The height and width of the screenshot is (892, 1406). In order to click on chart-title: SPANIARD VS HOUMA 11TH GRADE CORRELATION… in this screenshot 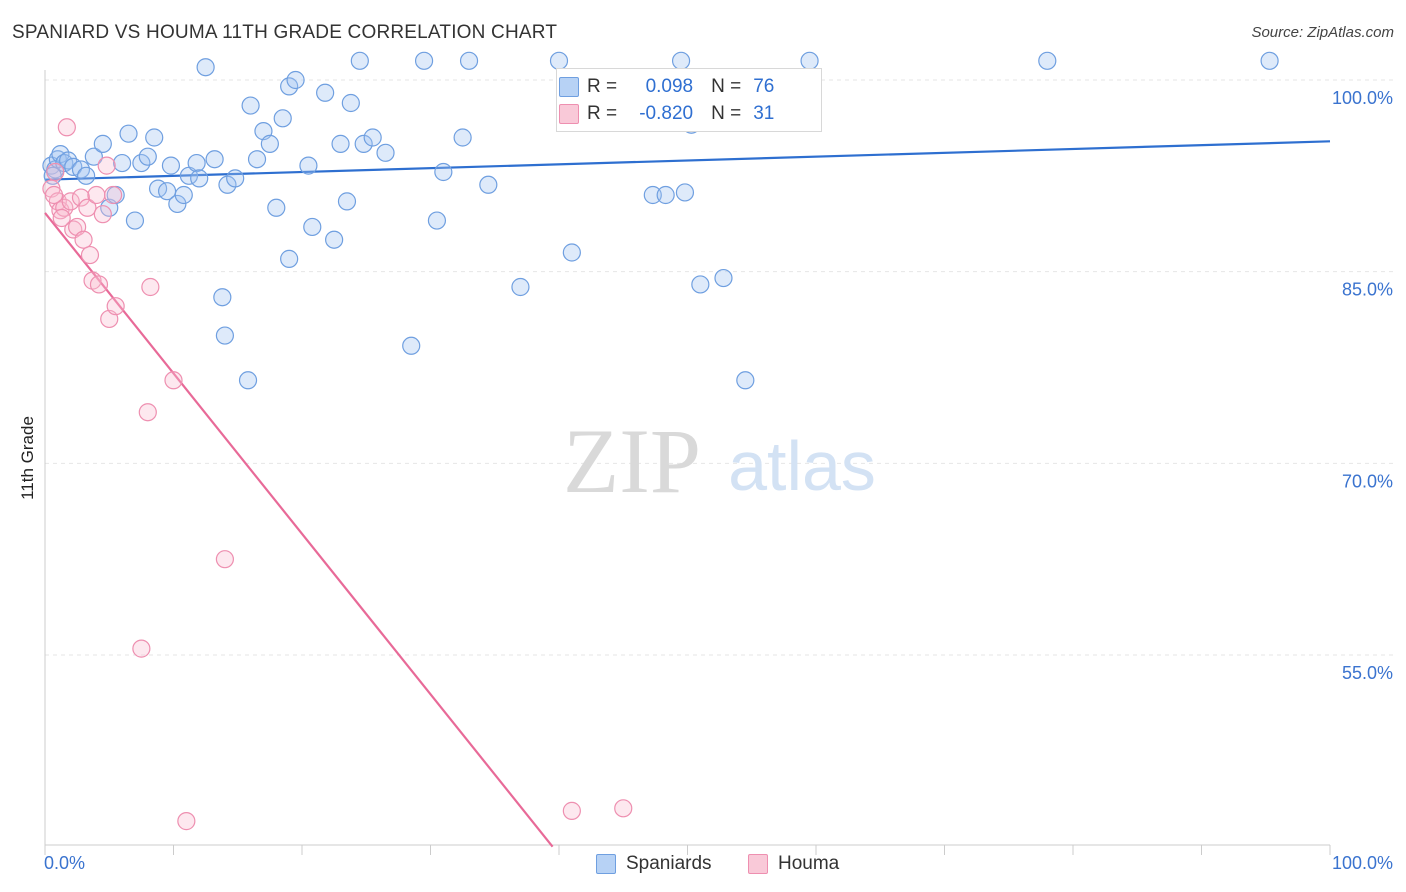, I will do `click(285, 32)`.